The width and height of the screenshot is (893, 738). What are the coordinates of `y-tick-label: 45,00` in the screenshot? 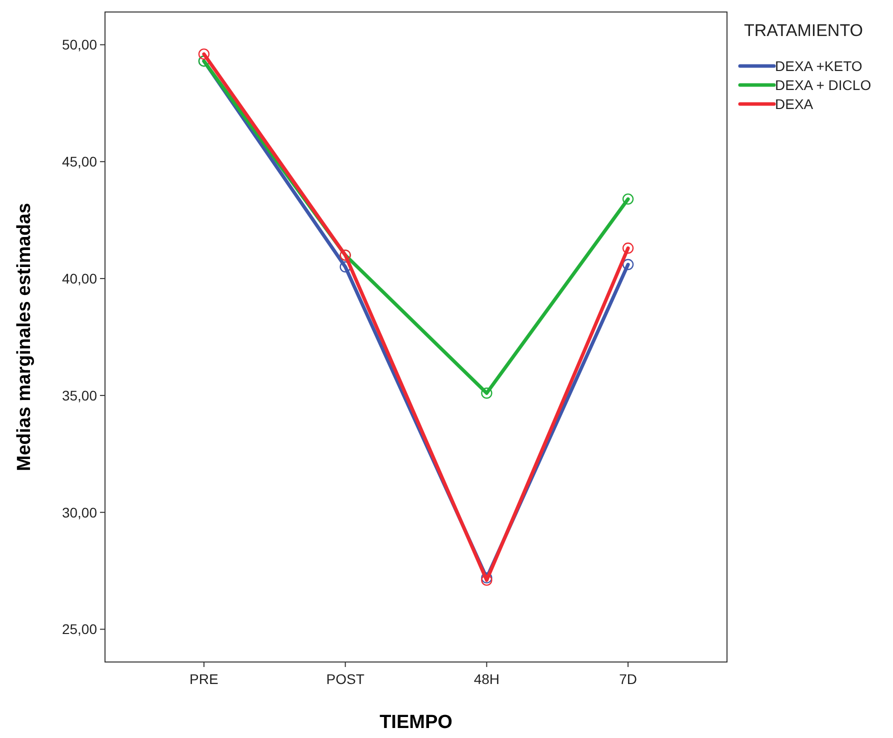 It's located at (80, 162).